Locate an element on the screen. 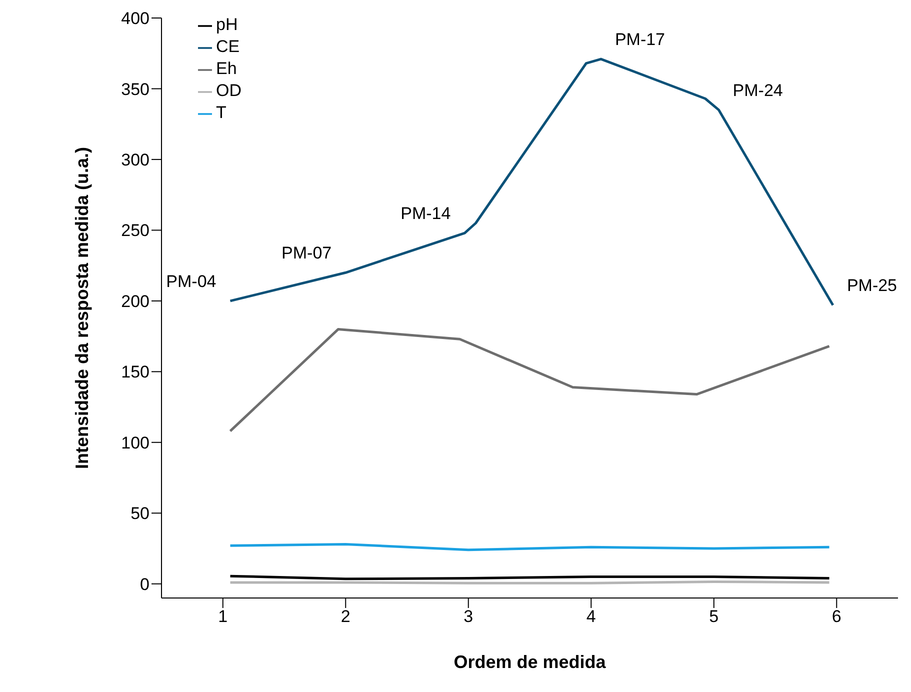 This screenshot has width=911, height=692. legend-label: Eh is located at coordinates (226, 68).